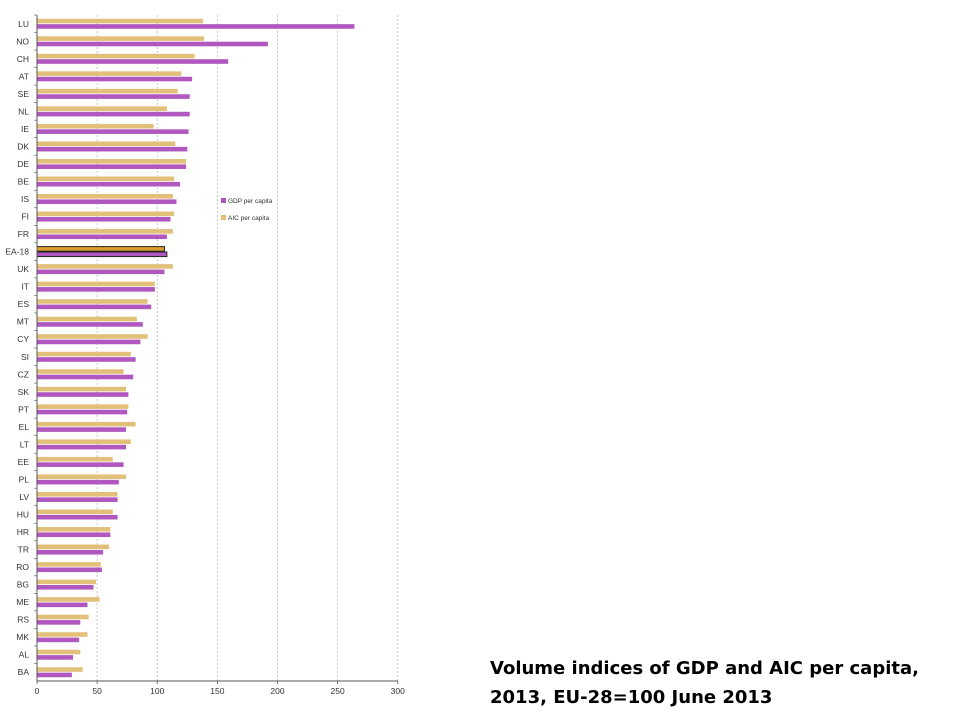 The image size is (960, 720). Describe the element at coordinates (22, 567) in the screenshot. I see `category-label: RO` at that location.